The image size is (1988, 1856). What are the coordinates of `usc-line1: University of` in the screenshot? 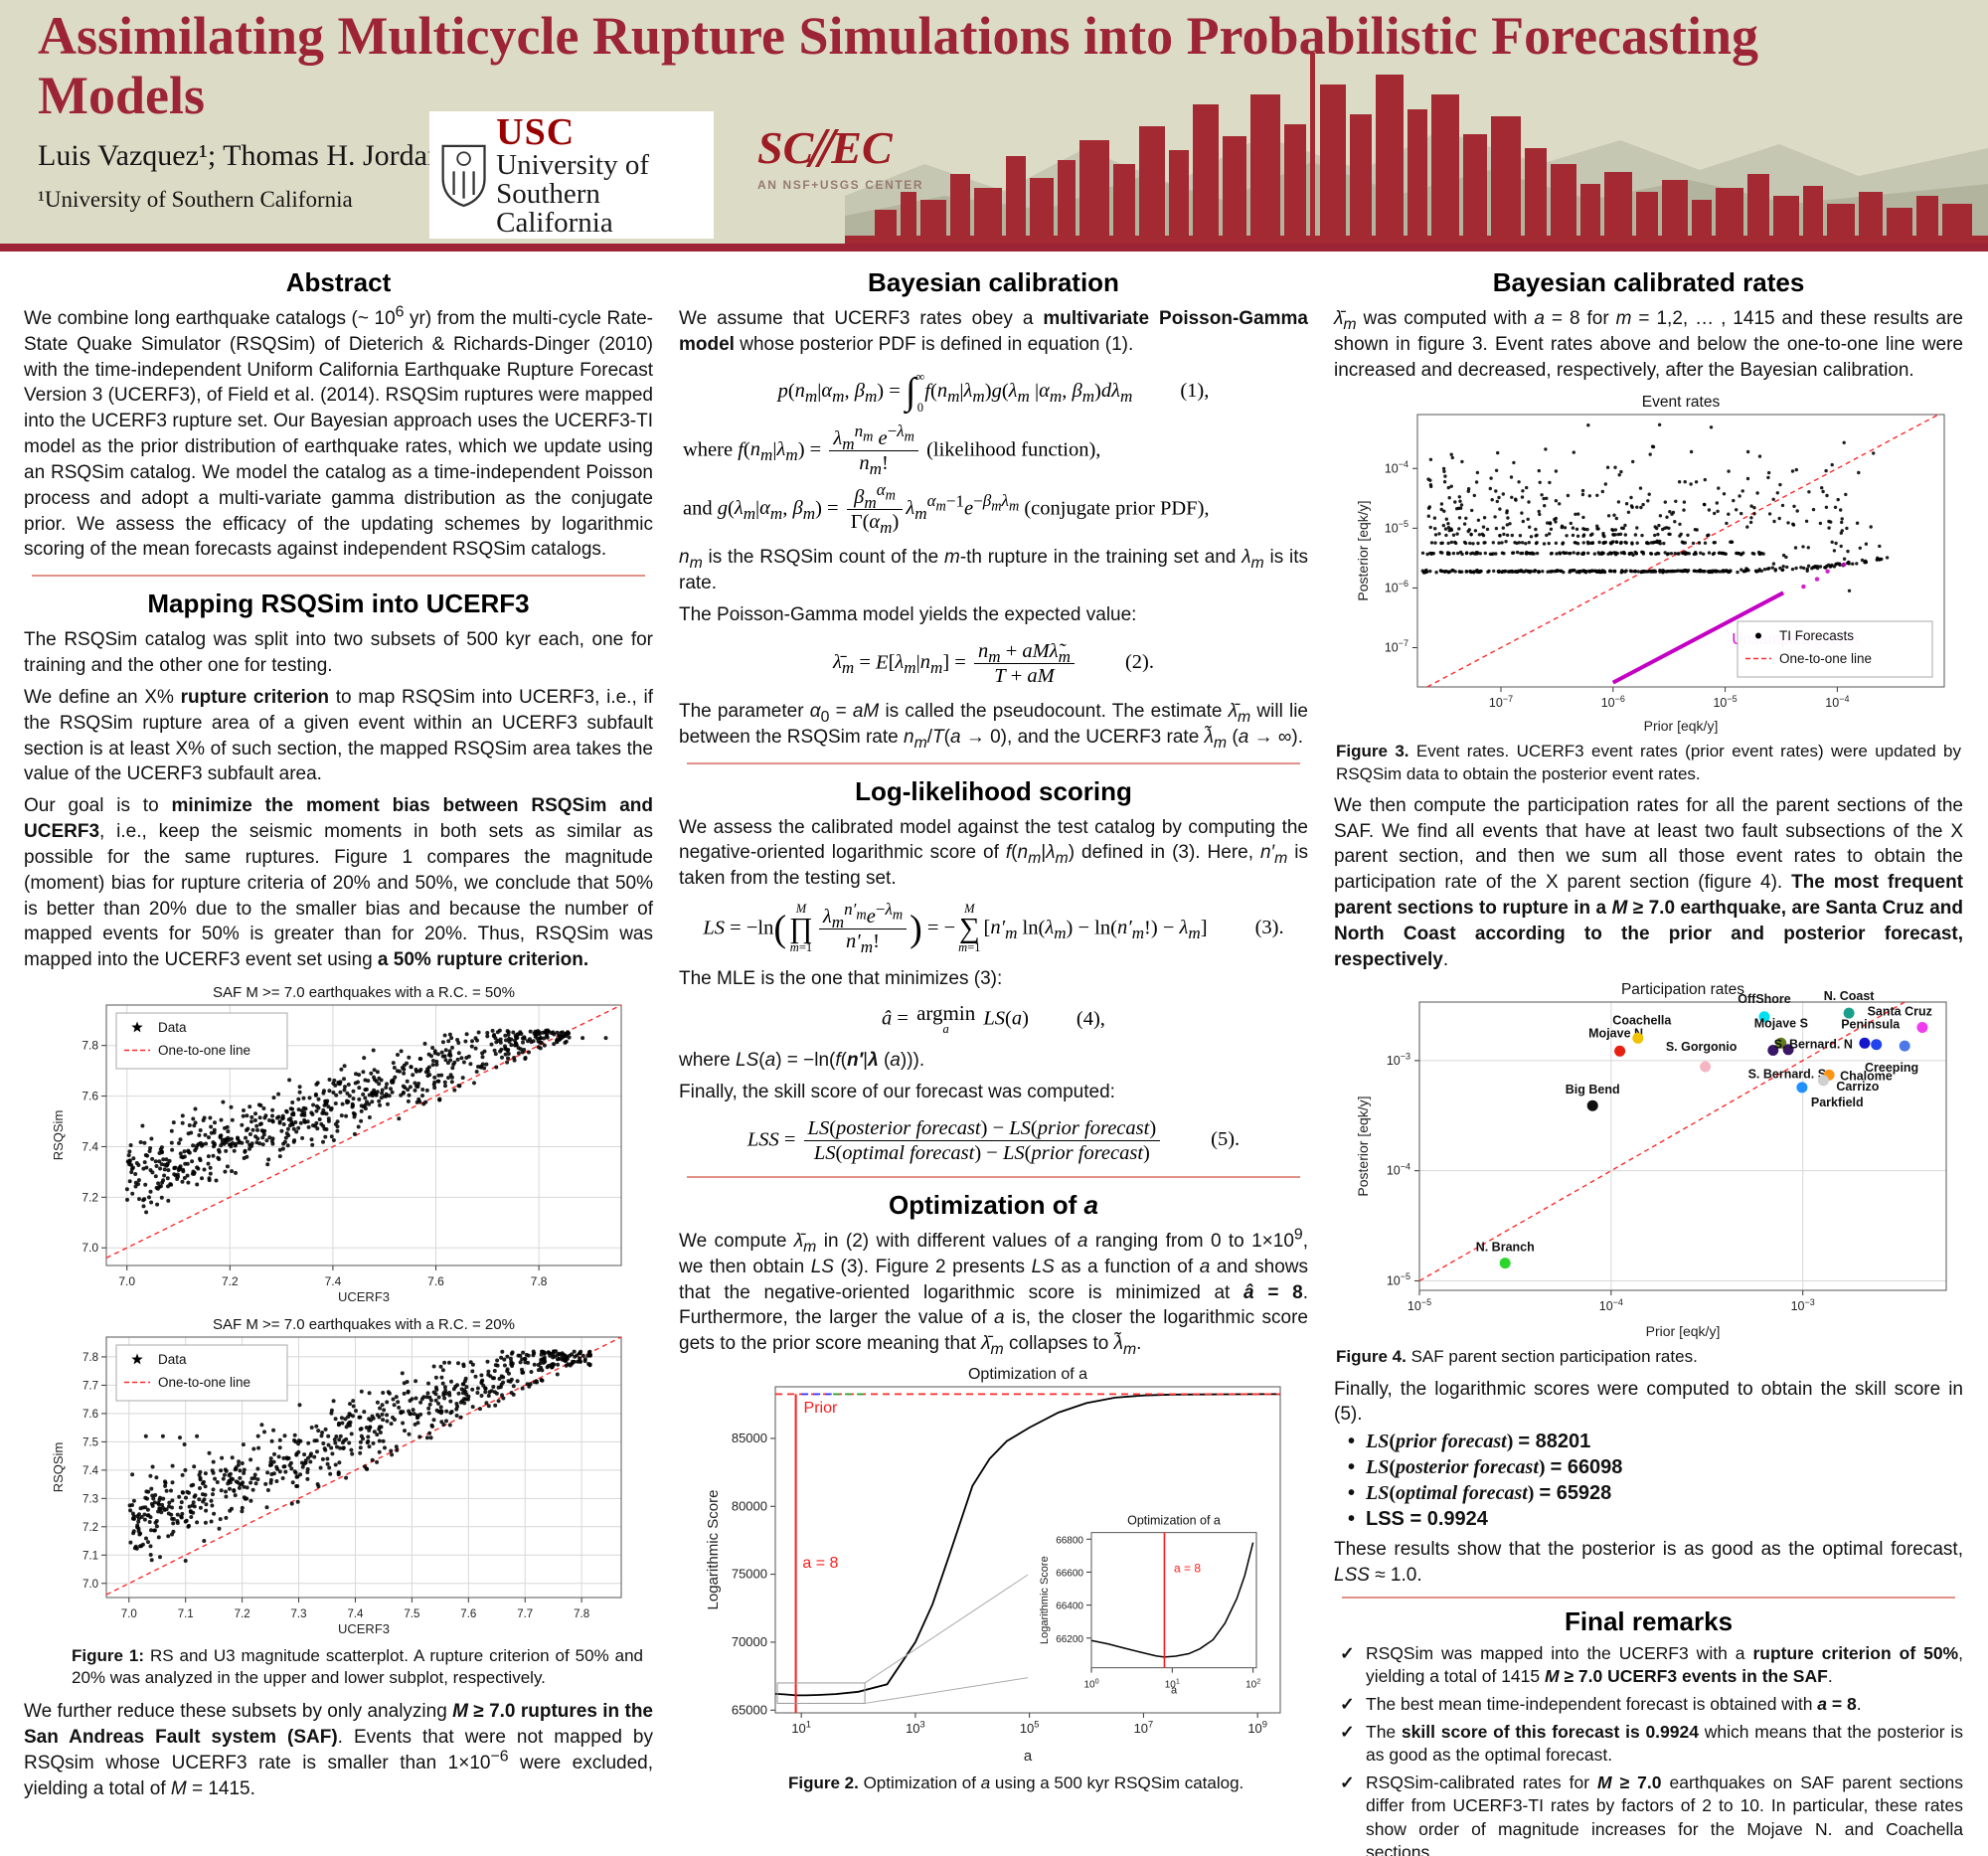 It's located at (572, 164).